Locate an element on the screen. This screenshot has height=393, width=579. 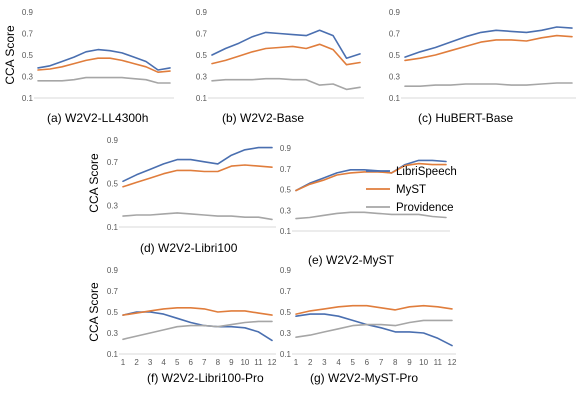
panel-caption: (d) W2V2-Libri100 is located at coordinates (189, 248).